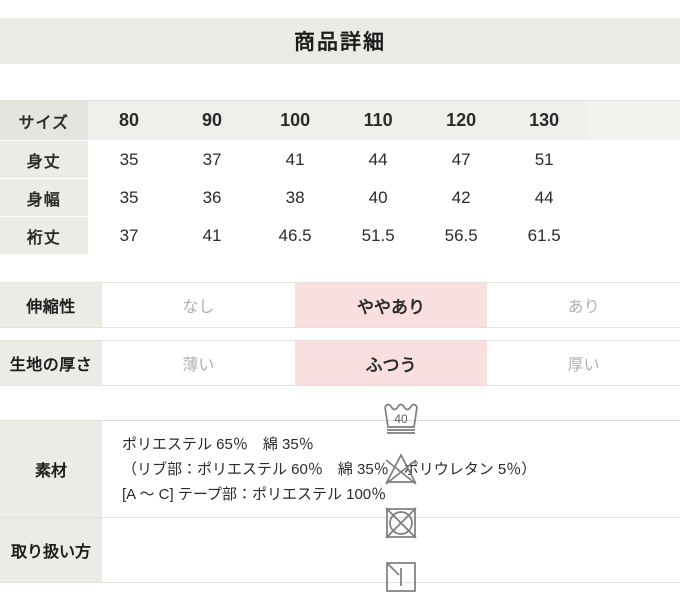 This screenshot has width=680, height=614. I want to click on material-label: 素材, so click(51, 469).